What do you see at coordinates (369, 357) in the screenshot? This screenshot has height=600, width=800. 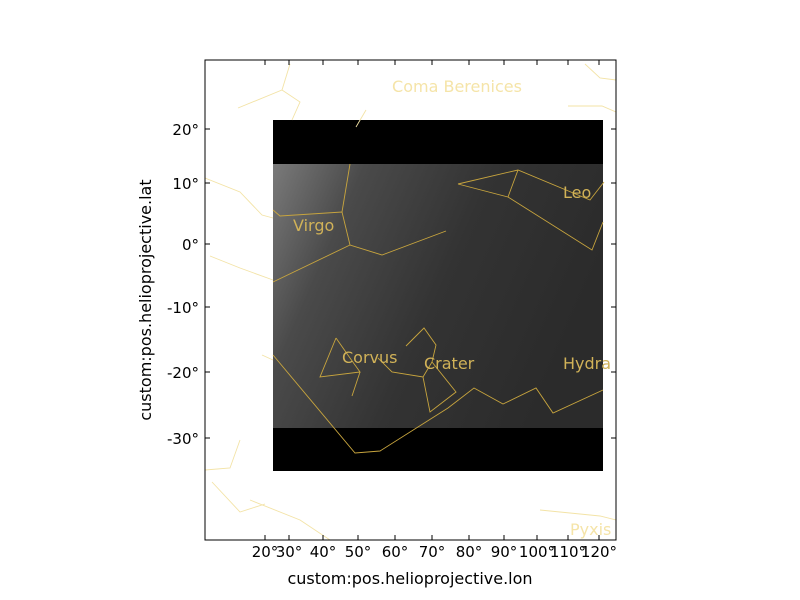 I see `label-corvus: Corvus` at bounding box center [369, 357].